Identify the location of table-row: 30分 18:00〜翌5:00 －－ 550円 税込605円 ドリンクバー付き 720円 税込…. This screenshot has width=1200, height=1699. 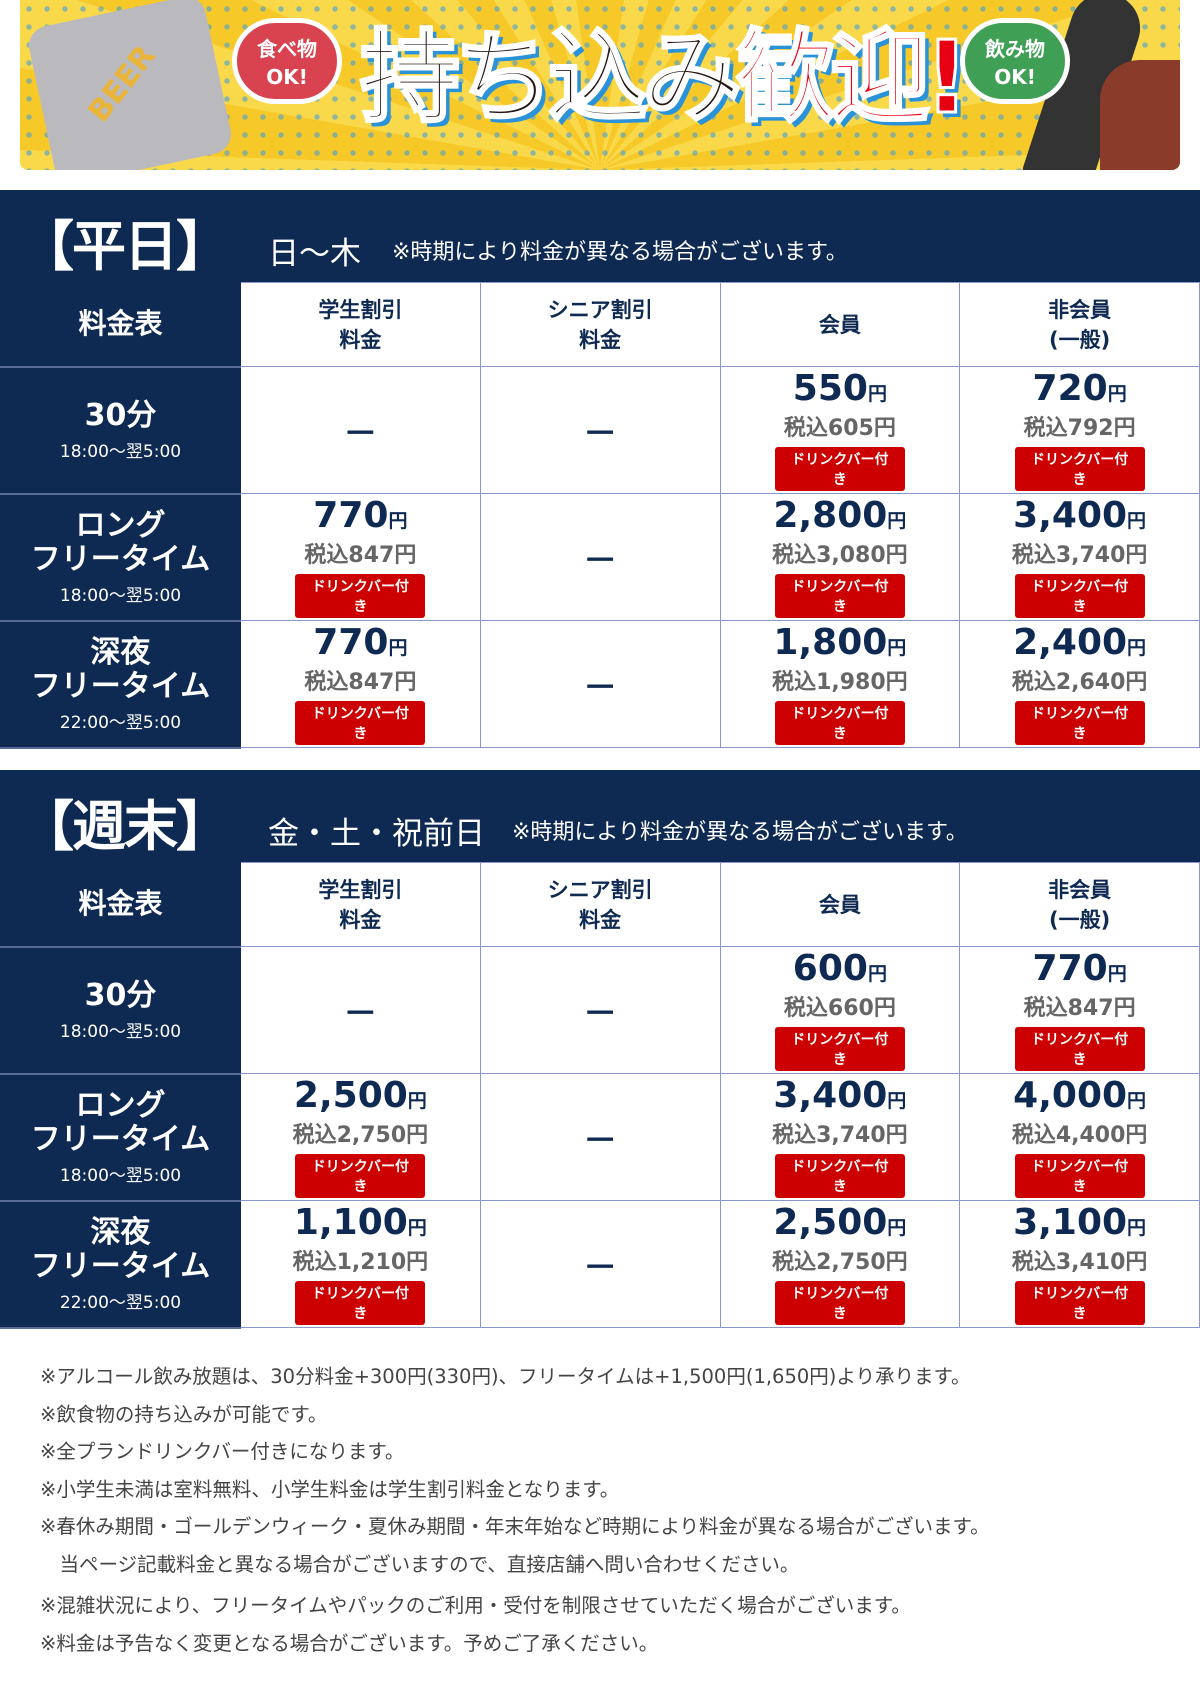
(600, 430).